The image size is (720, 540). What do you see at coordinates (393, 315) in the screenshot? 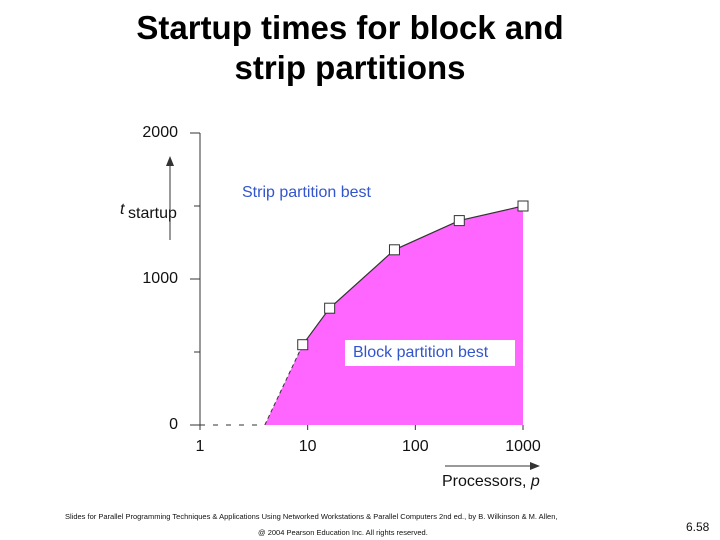
I see `area` at bounding box center [393, 315].